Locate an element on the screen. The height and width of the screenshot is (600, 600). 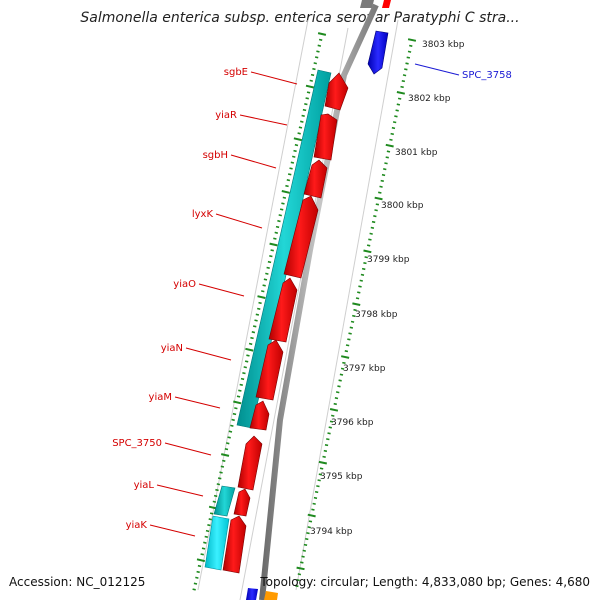
gene-label-yiao: yiaO is located at coordinates (184, 284).